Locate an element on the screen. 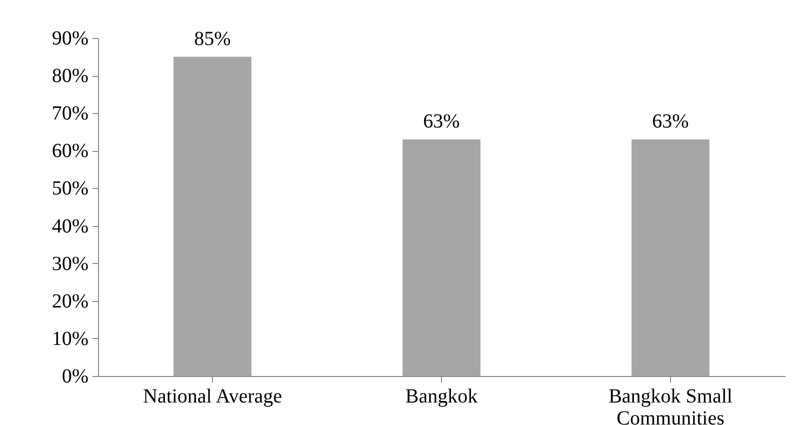  y-tick-label: 0% is located at coordinates (75, 377).